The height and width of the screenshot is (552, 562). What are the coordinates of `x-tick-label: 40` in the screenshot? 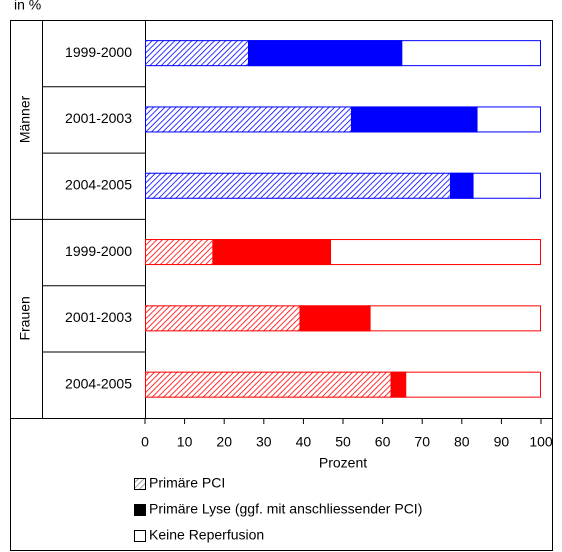 It's located at (304, 442).